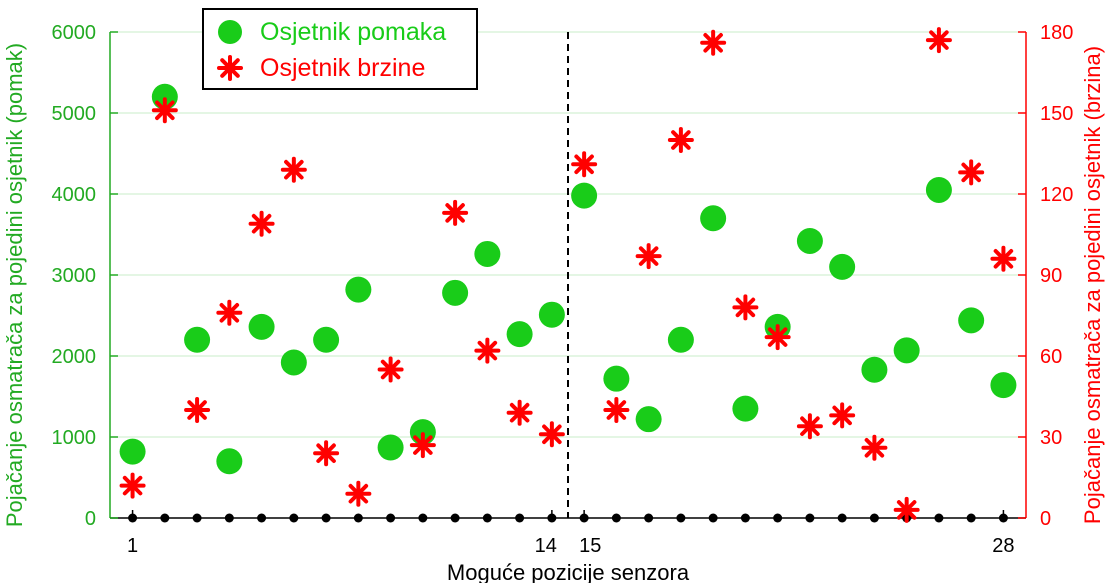  Describe the element at coordinates (1051, 438) in the screenshot. I see `y-right-tick-label: 30` at that location.